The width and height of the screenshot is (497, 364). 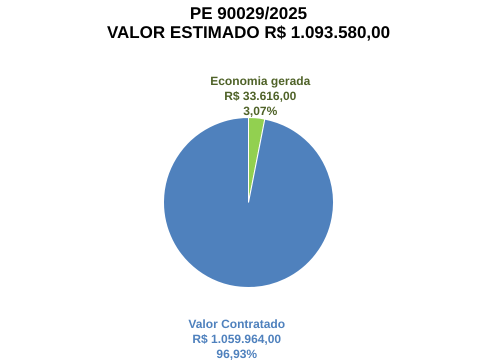 What do you see at coordinates (237, 346) in the screenshot?
I see `data-label: R$ 1.059.964,00 96,93%` at bounding box center [237, 346].